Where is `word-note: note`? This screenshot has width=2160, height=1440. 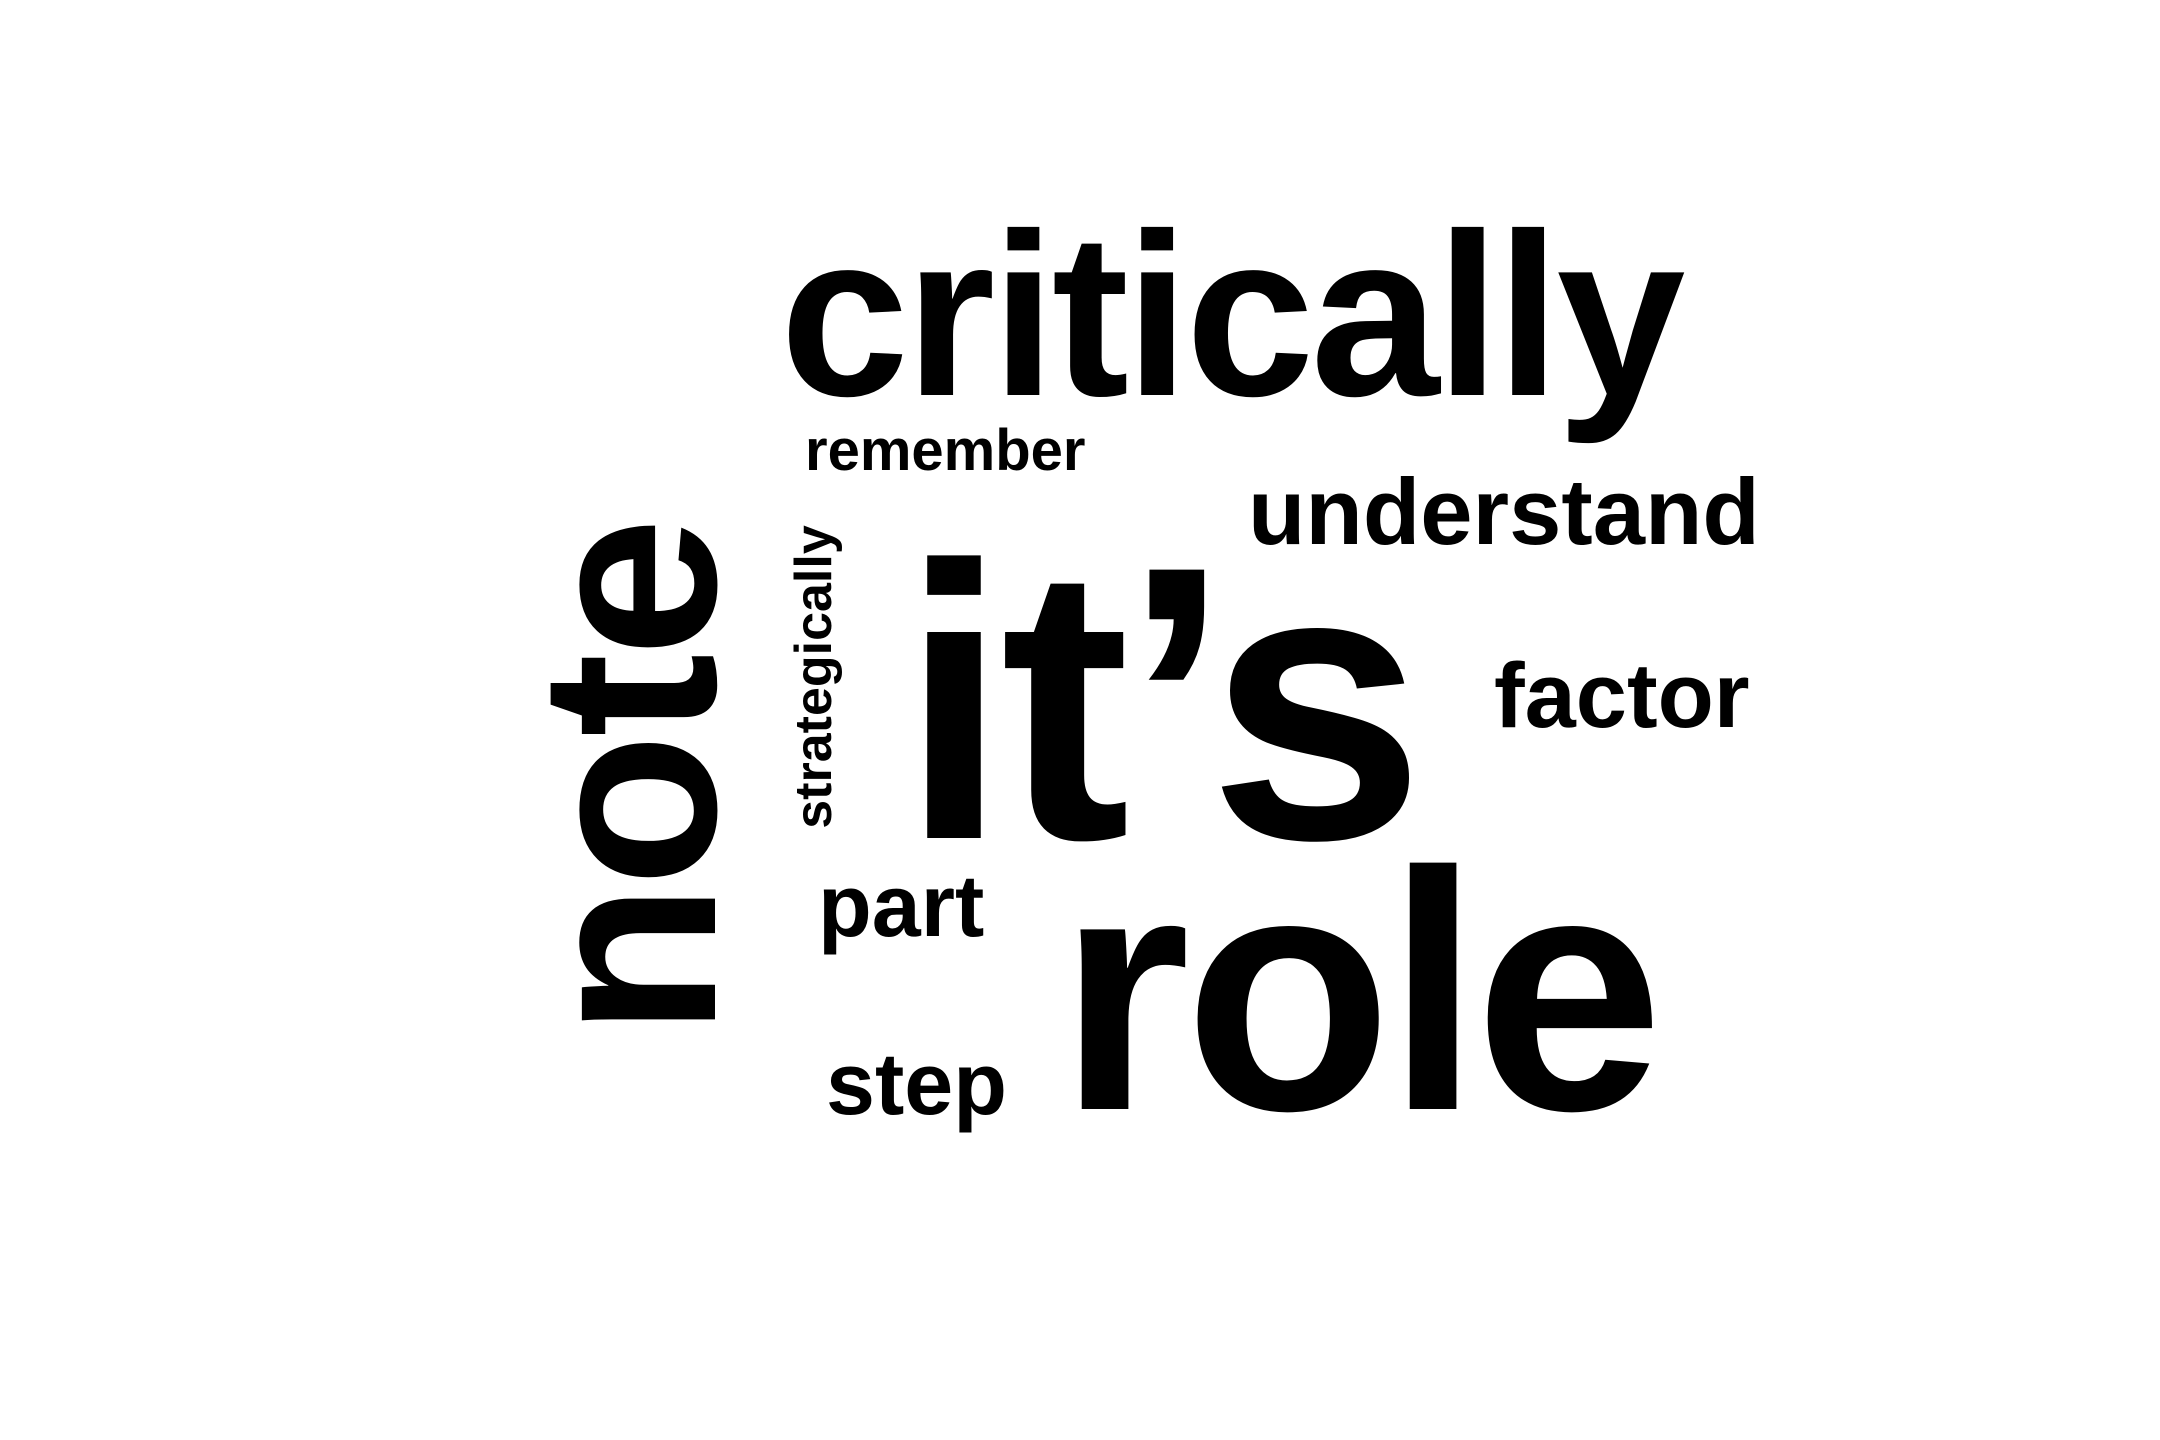
word-note: note is located at coordinates (628, 779).